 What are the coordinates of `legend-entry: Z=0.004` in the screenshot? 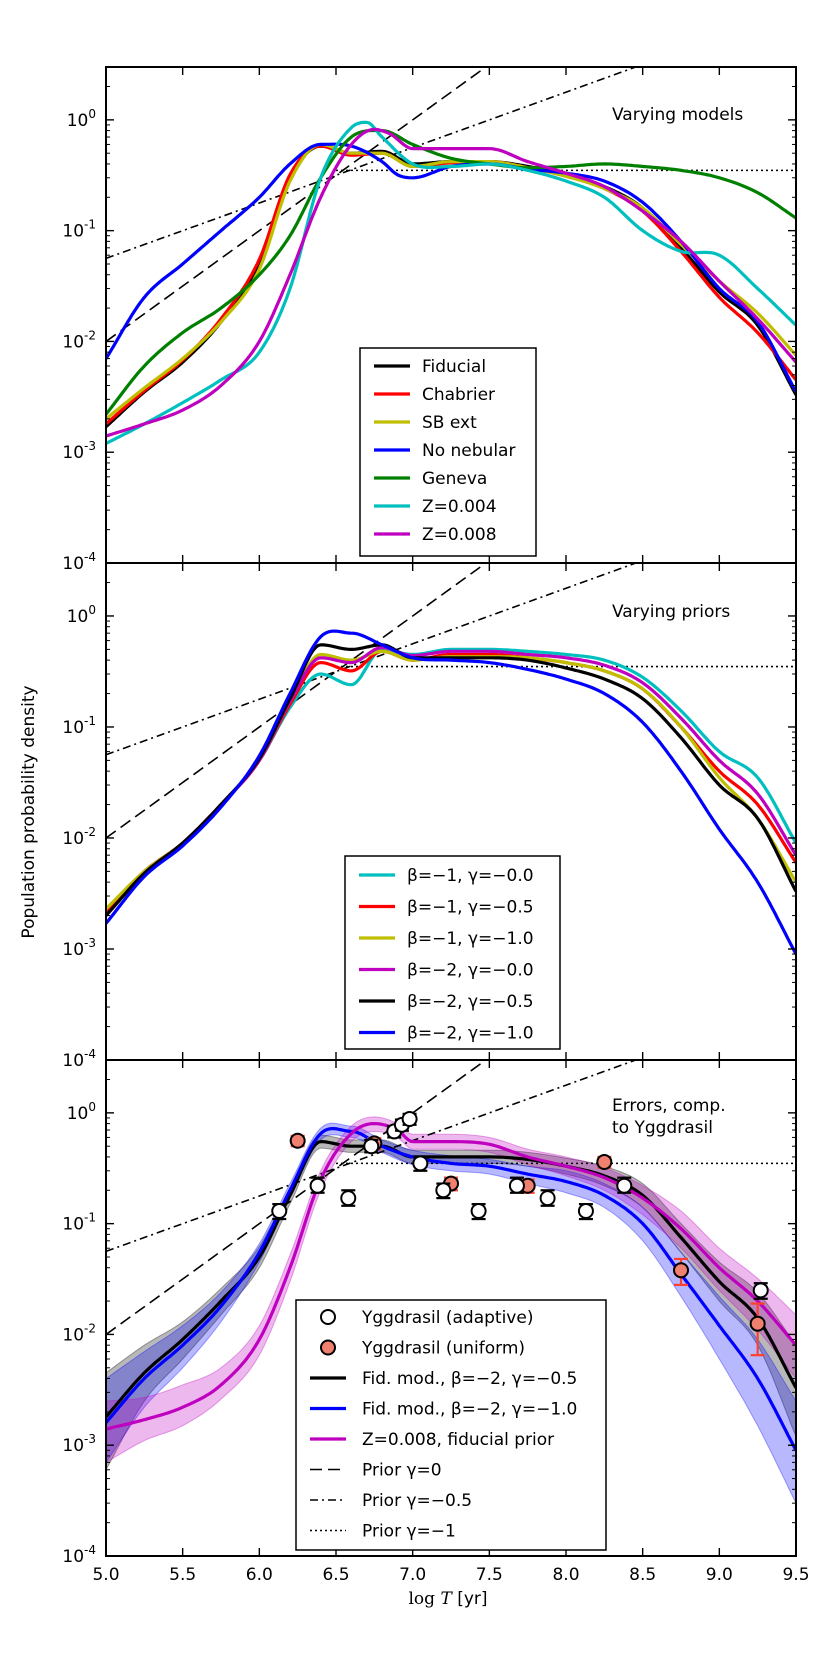 It's located at (435, 507).